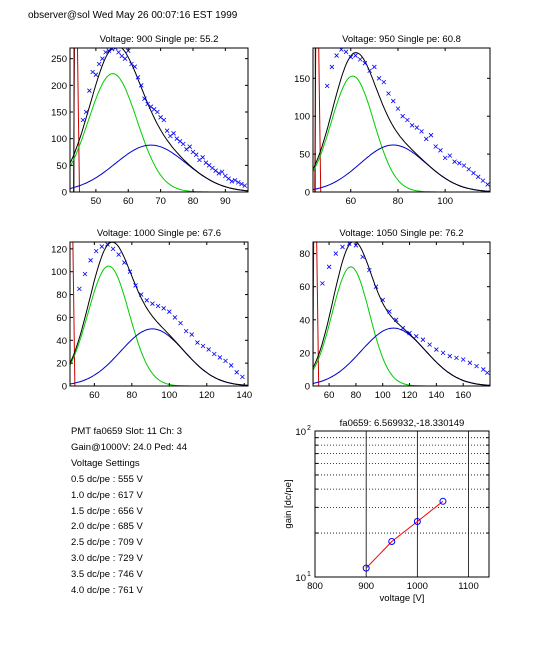 This screenshot has width=540, height=648. I want to click on voltage-setting-row: 3.0 dc/pe : 729 V, so click(107, 559).